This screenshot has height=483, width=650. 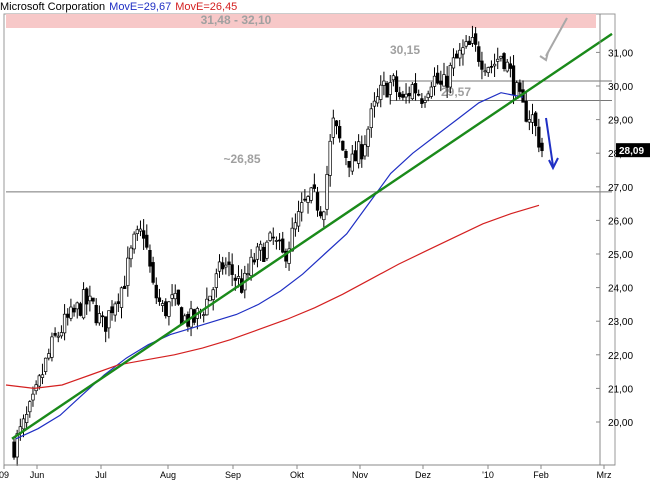 What do you see at coordinates (488, 475) in the screenshot?
I see `x-tick-label: '10` at bounding box center [488, 475].